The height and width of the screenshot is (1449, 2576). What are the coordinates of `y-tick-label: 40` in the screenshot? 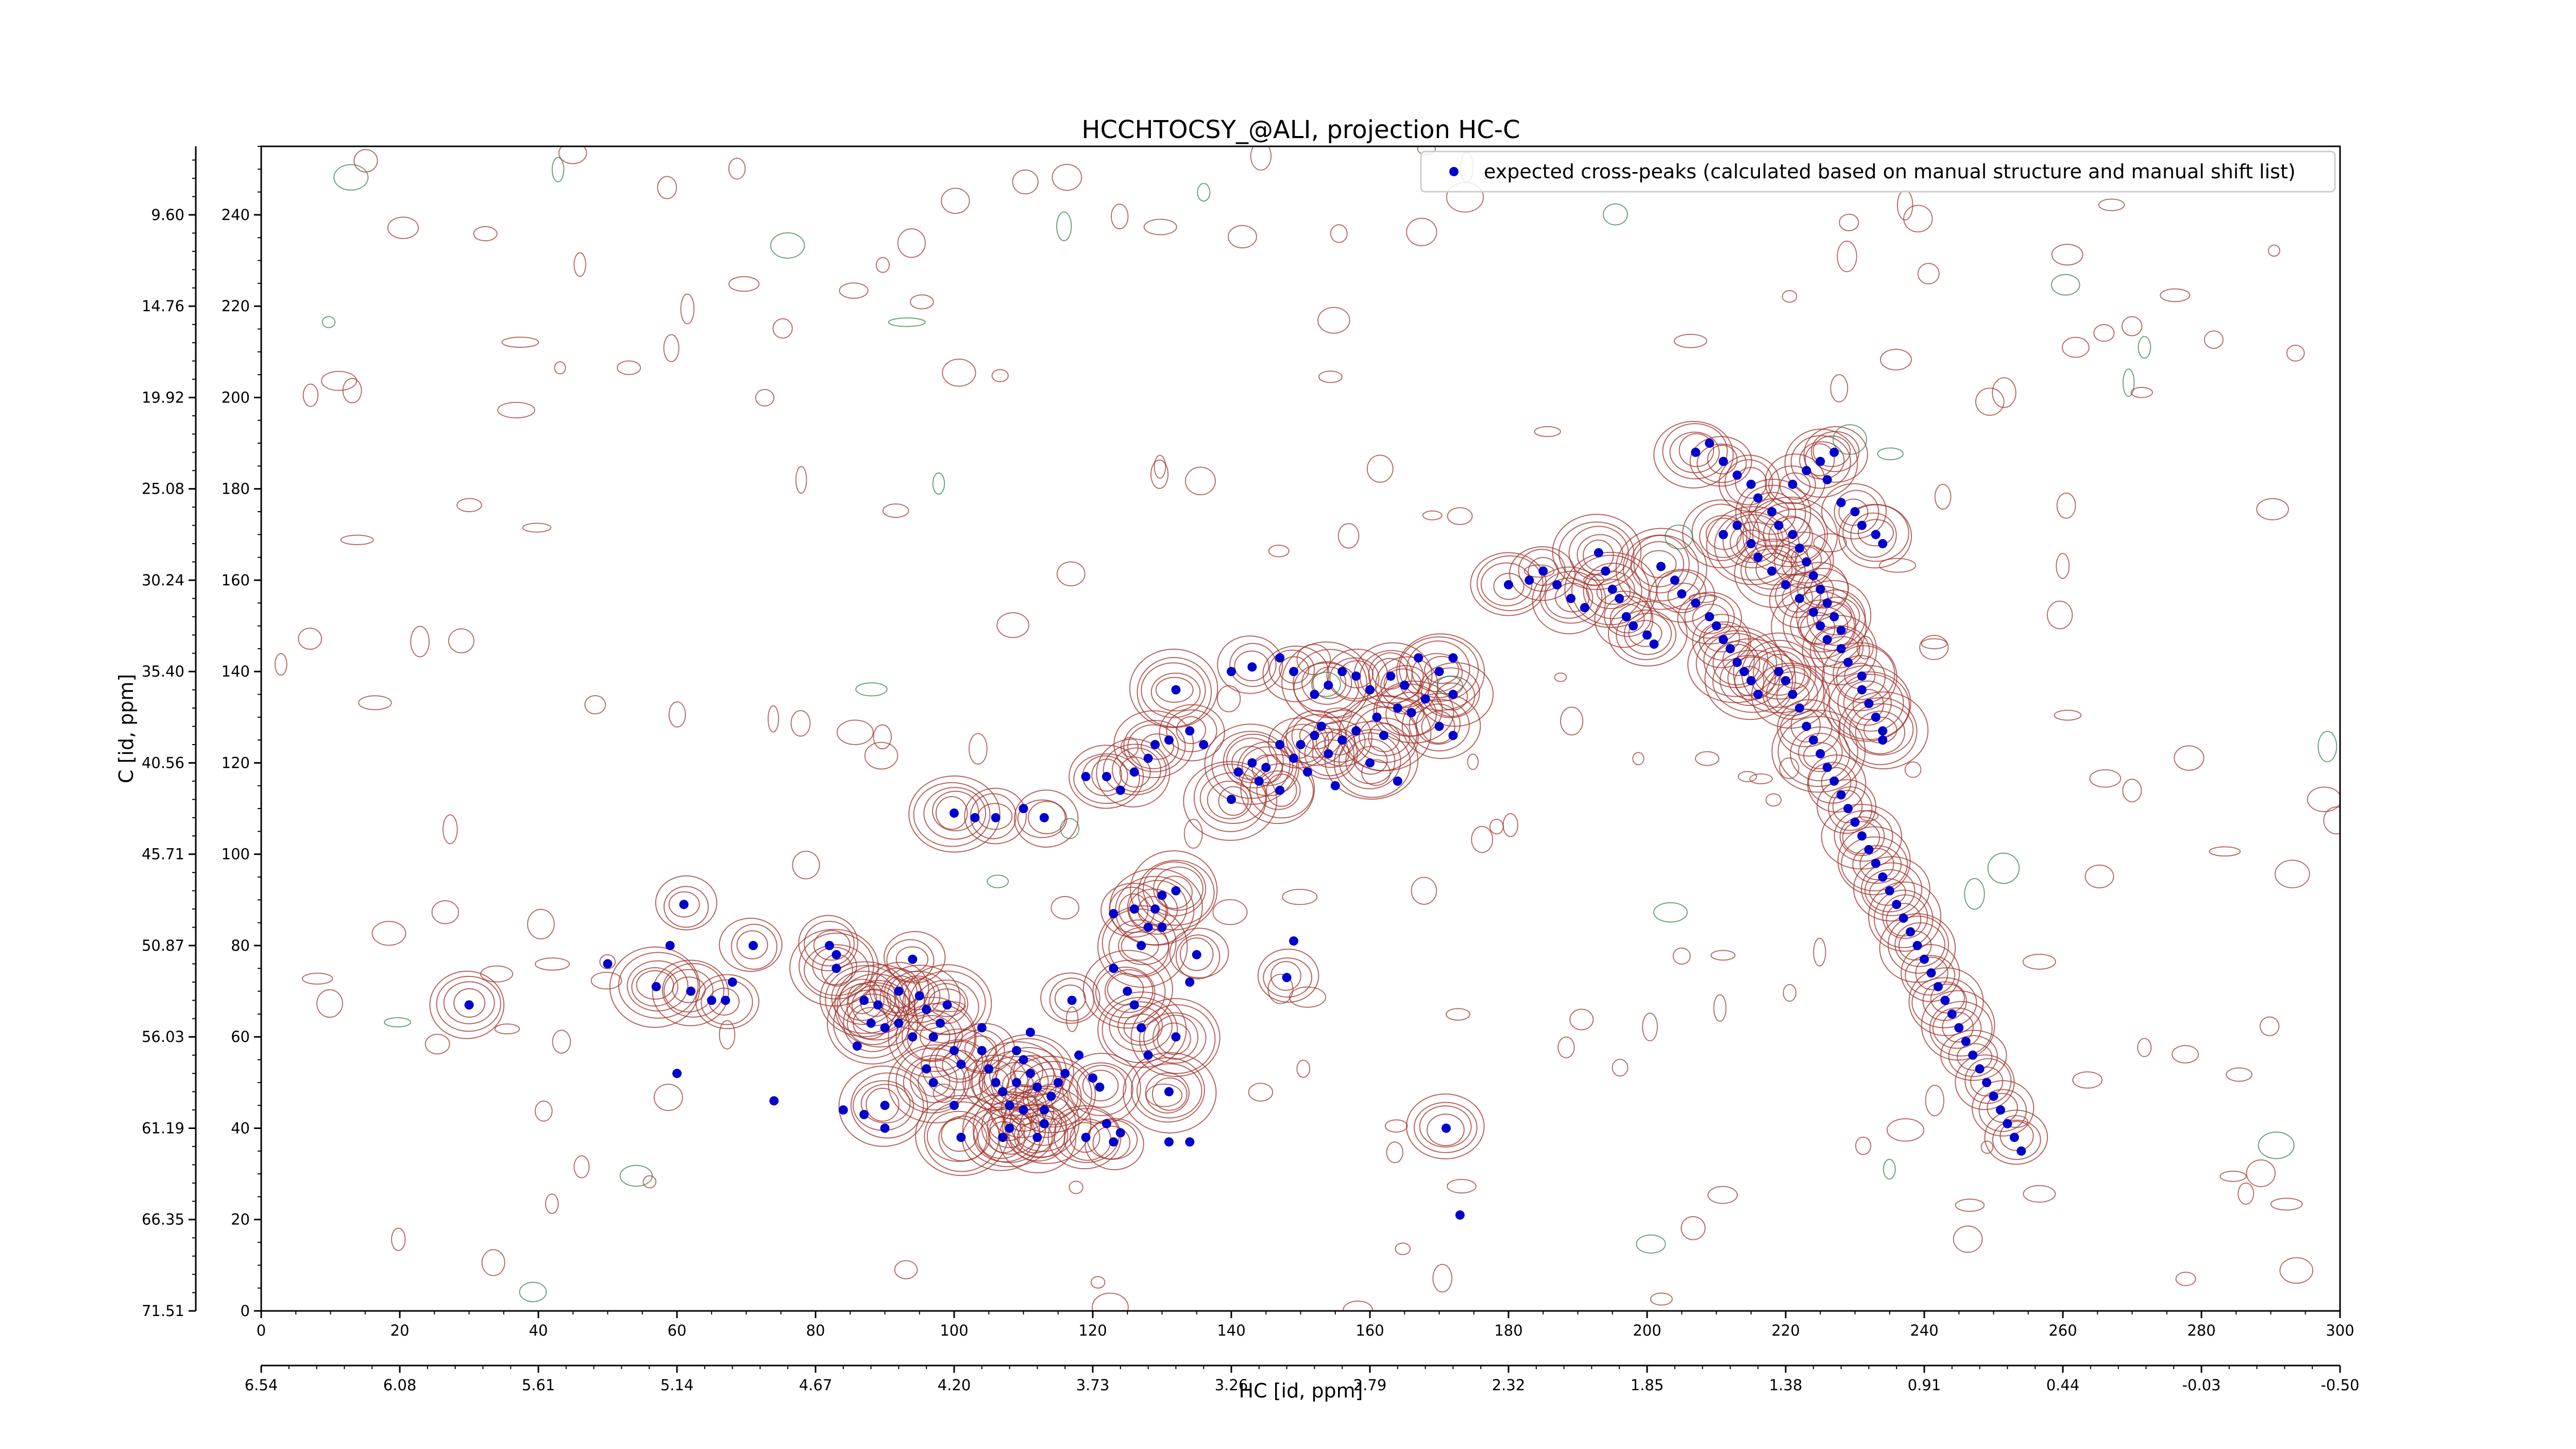 It's located at (240, 1128).